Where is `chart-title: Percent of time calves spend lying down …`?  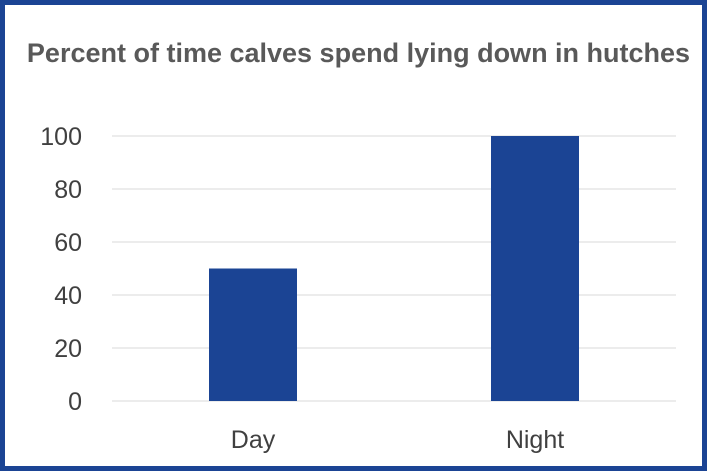
chart-title: Percent of time calves spend lying down … is located at coordinates (358, 53).